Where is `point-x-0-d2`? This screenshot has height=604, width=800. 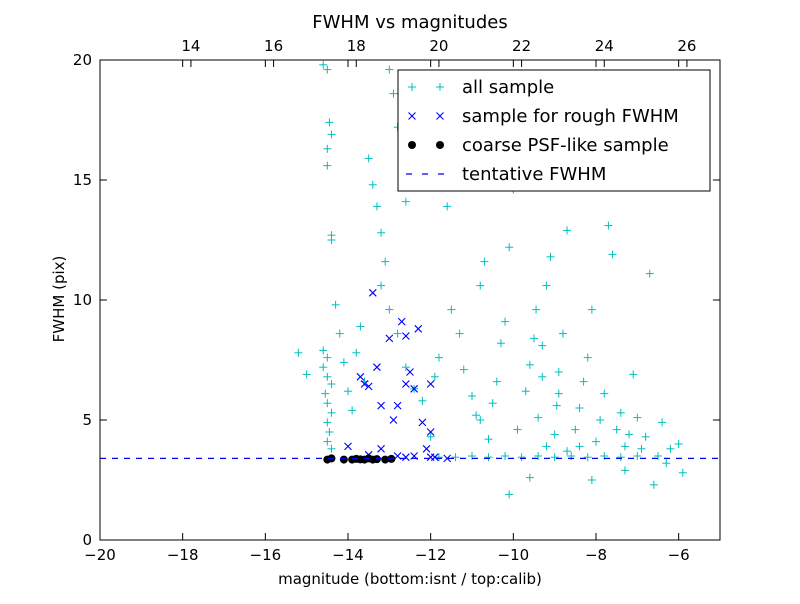 point-x-0-d2 is located at coordinates (372, 292).